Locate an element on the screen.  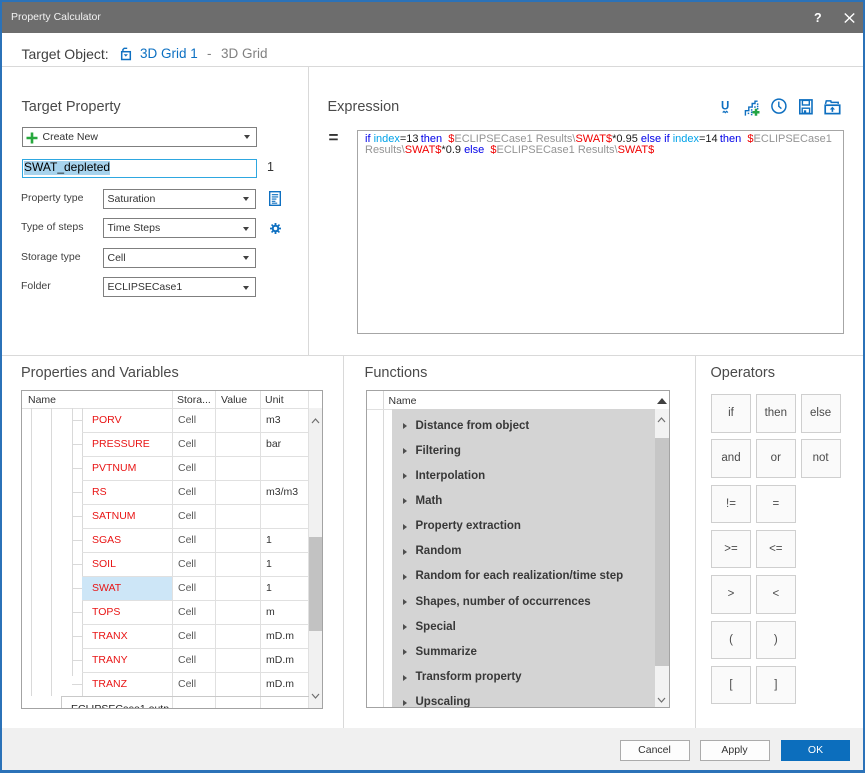
svg-text: U is located at coordinates (725, 106).